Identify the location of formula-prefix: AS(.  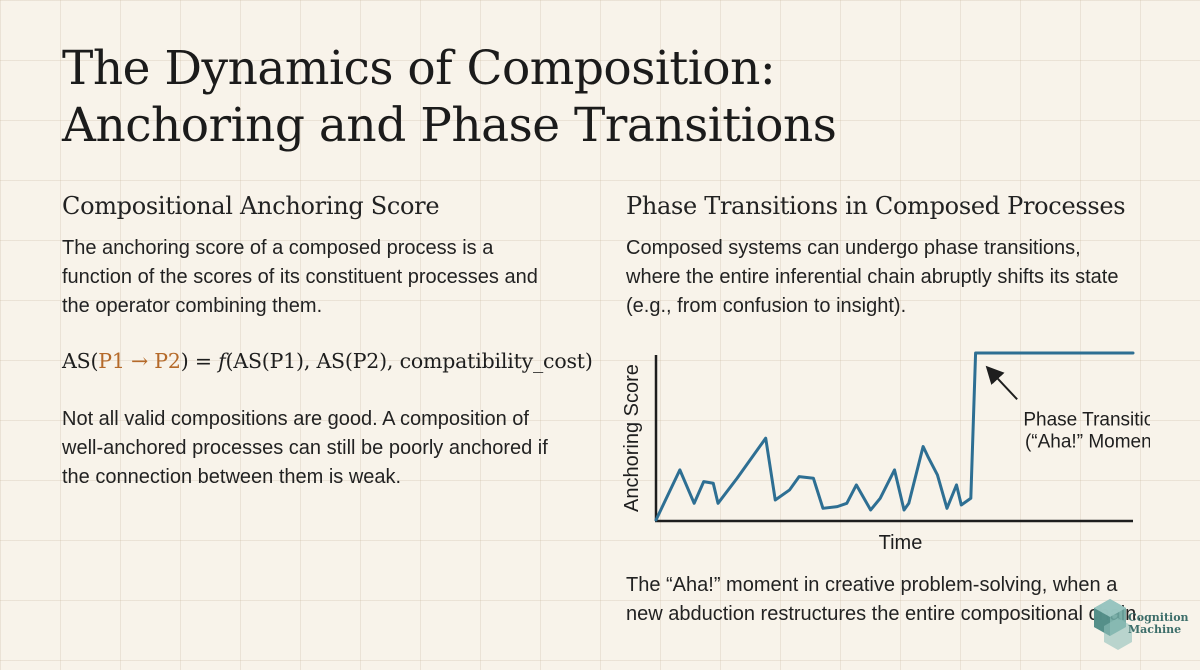
(80, 361).